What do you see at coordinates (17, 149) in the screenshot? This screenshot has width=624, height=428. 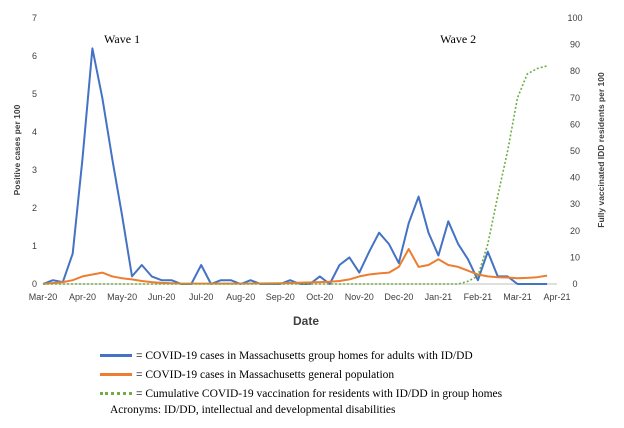 I see `y-axis-left-title: Positive cases per 100` at bounding box center [17, 149].